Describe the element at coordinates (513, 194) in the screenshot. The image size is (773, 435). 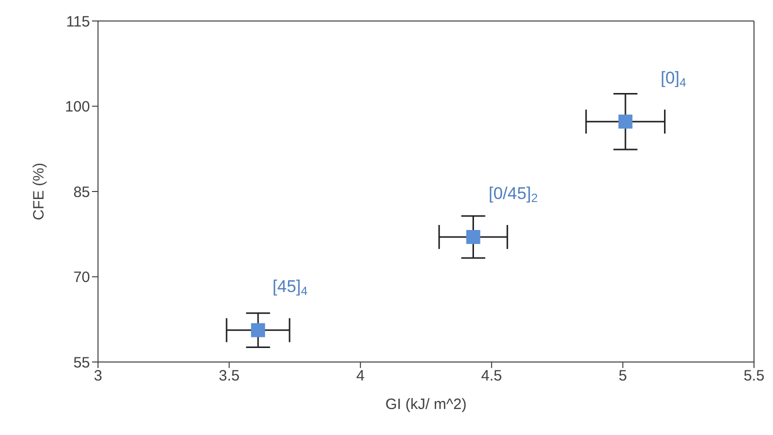
I see `annotation: [0/45]$_{2}$` at that location.